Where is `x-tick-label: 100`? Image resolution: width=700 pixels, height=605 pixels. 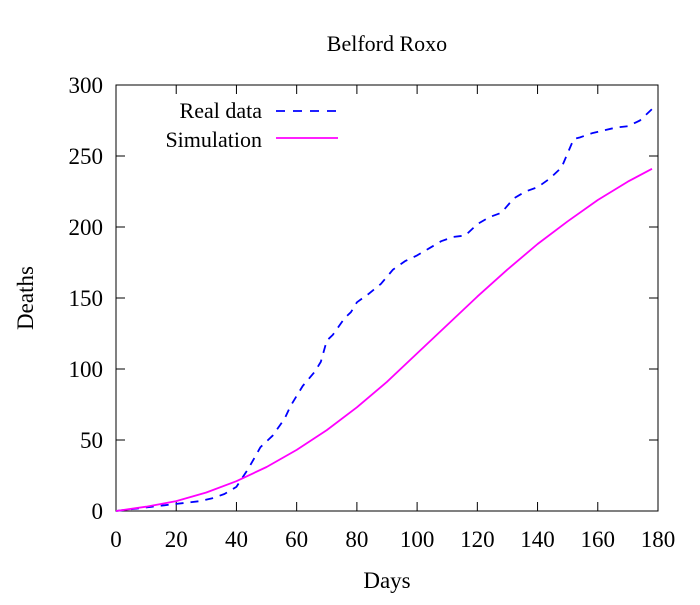
x-tick-label: 100 is located at coordinates (417, 539).